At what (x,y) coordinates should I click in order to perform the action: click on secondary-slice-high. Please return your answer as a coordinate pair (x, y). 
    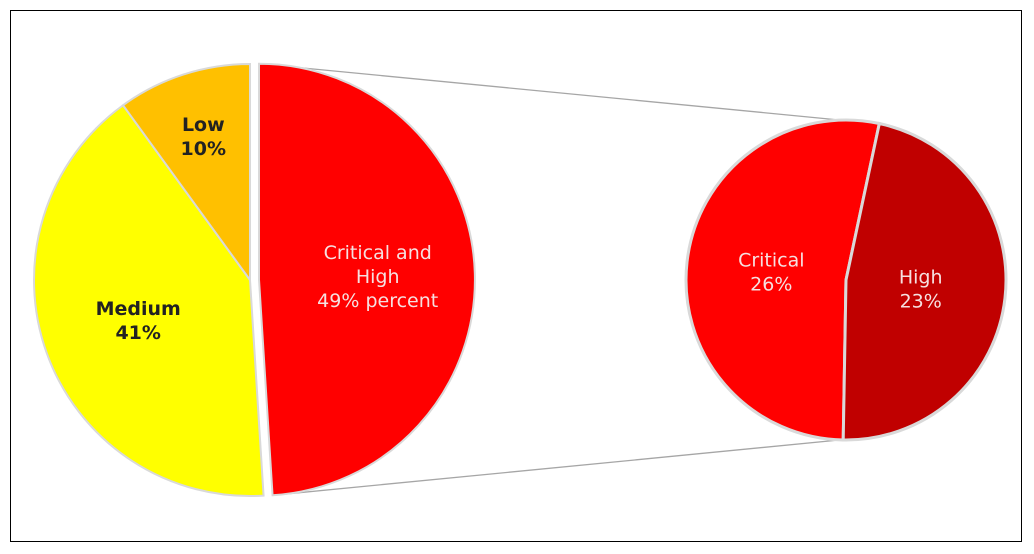
    Looking at the image, I should click on (924, 281).